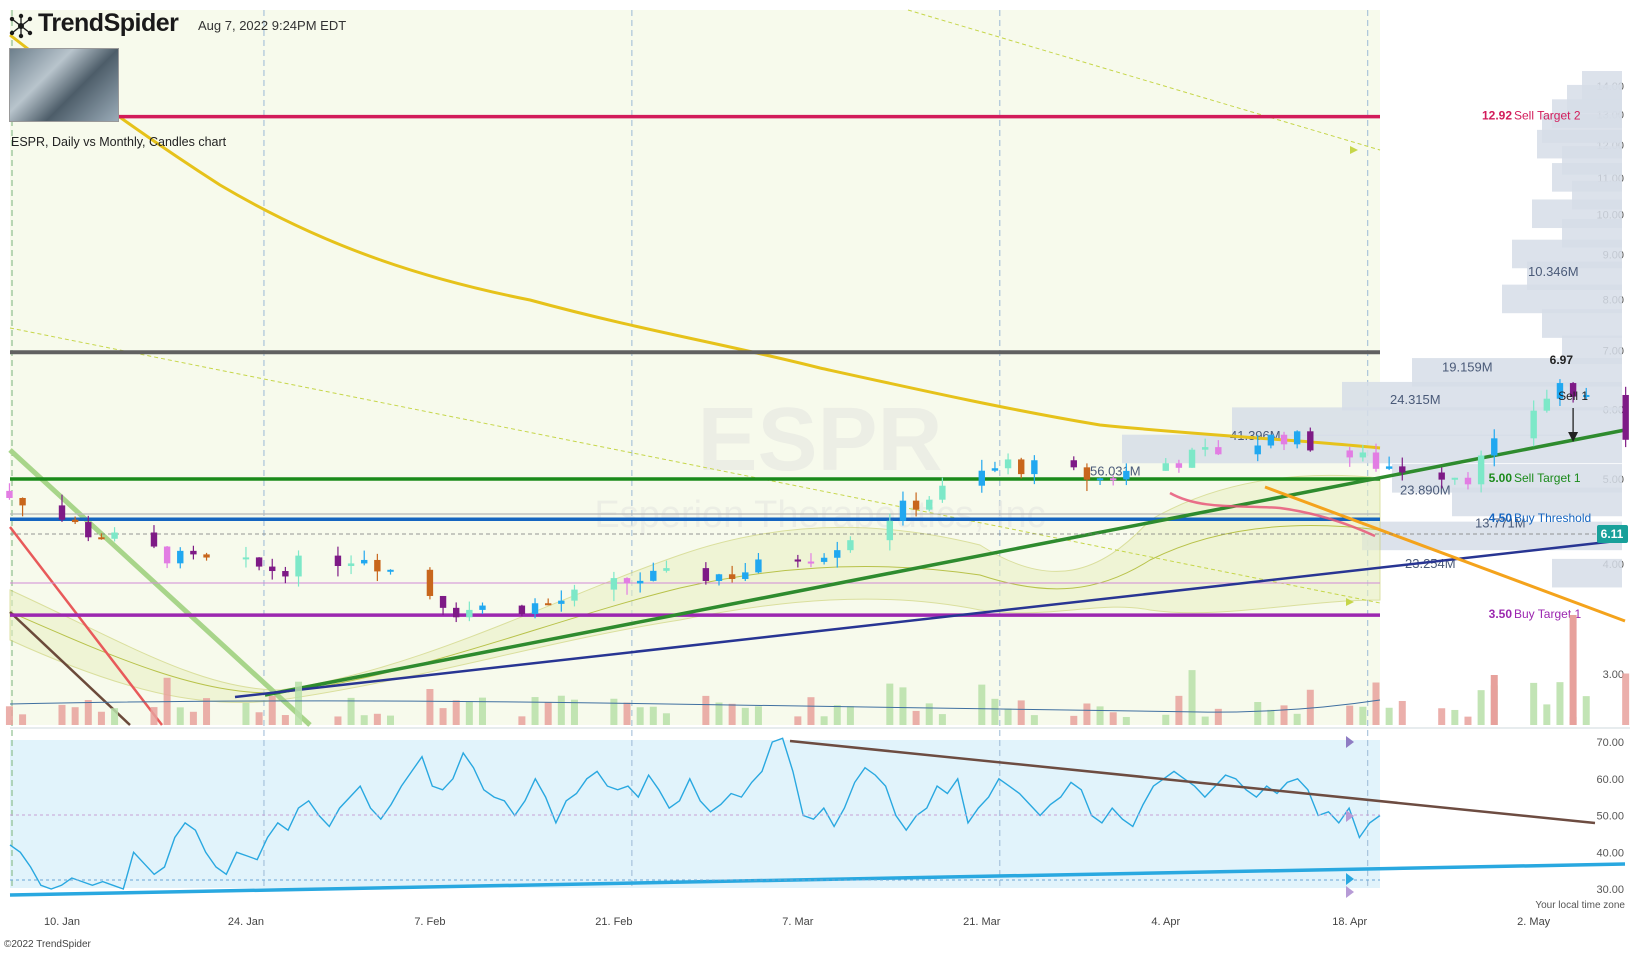  I want to click on date-tick-label: 2. May, so click(1534, 922).